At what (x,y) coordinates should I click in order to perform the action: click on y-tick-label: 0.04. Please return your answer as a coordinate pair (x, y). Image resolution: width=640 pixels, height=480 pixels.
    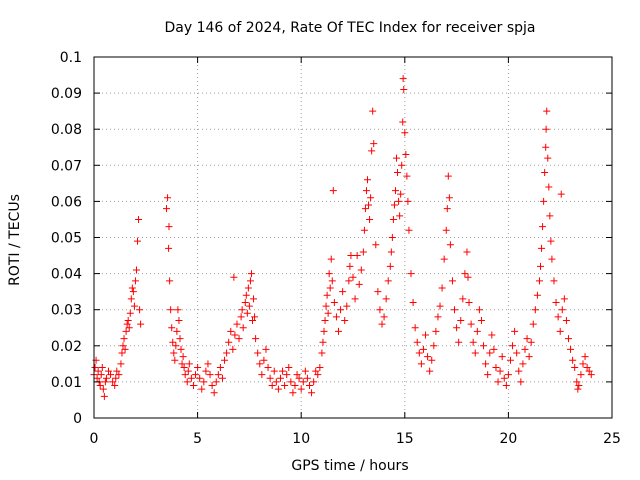
    Looking at the image, I should click on (66, 275).